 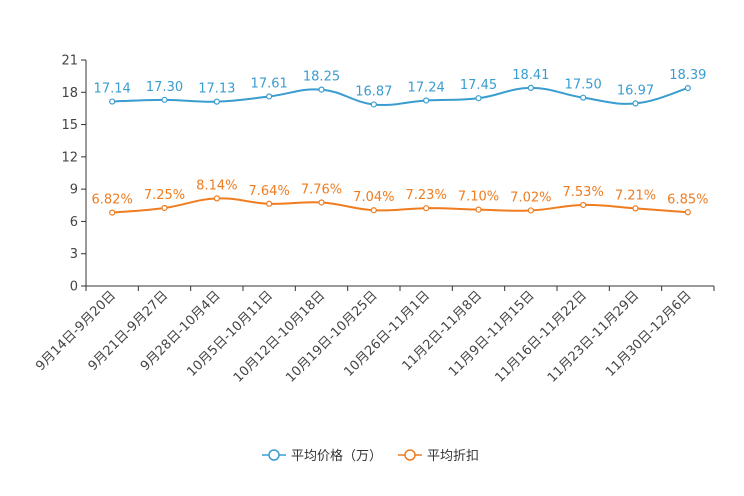 What do you see at coordinates (426, 87) in the screenshot?
I see `data-label: 17.24` at bounding box center [426, 87].